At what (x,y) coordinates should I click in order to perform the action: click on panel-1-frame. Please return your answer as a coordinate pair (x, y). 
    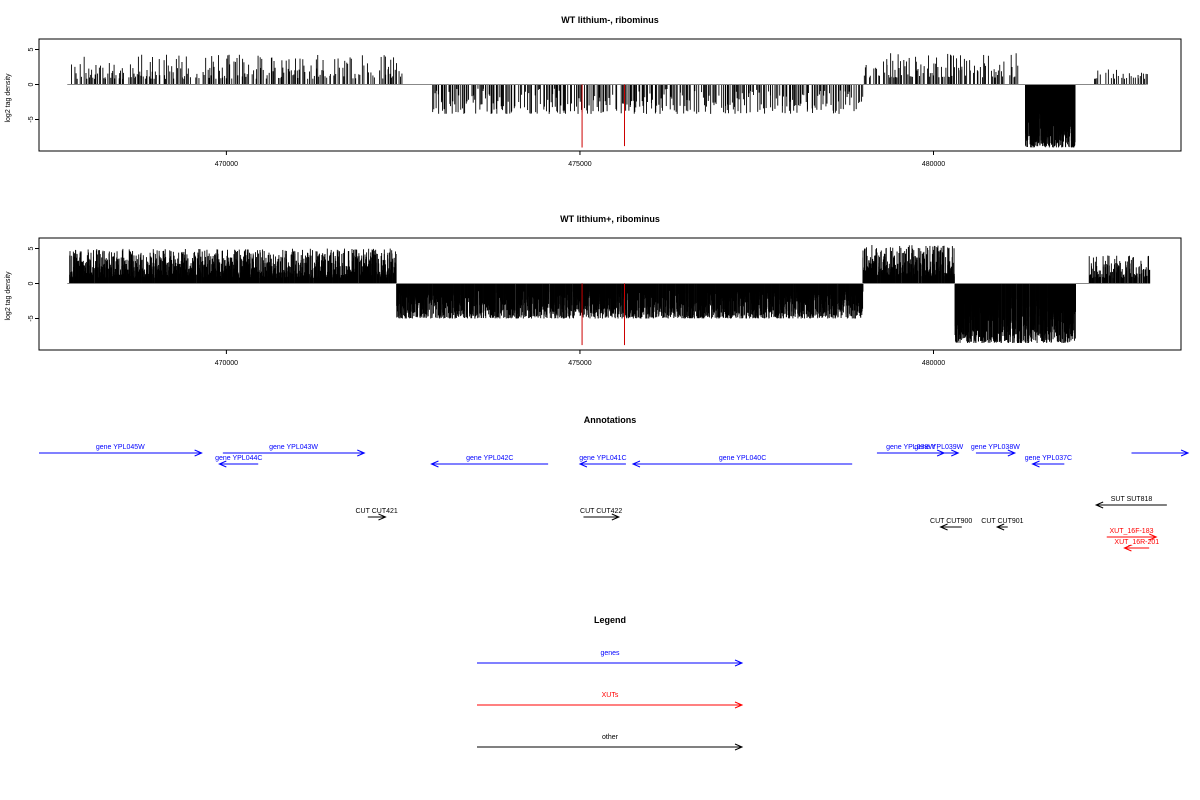
    Looking at the image, I should click on (610, 95).